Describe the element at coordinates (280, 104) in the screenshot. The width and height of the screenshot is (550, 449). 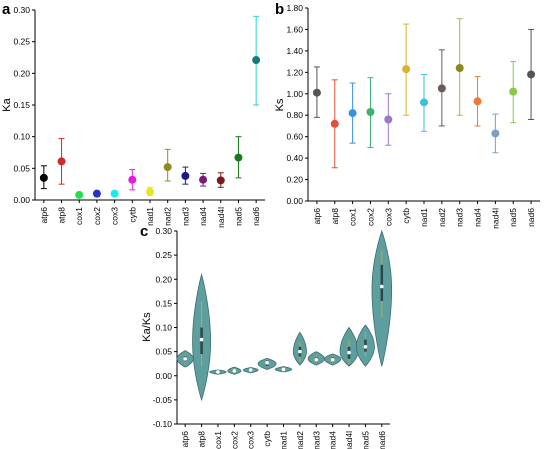
I see `panel-b-y-axis-label: Ks` at that location.